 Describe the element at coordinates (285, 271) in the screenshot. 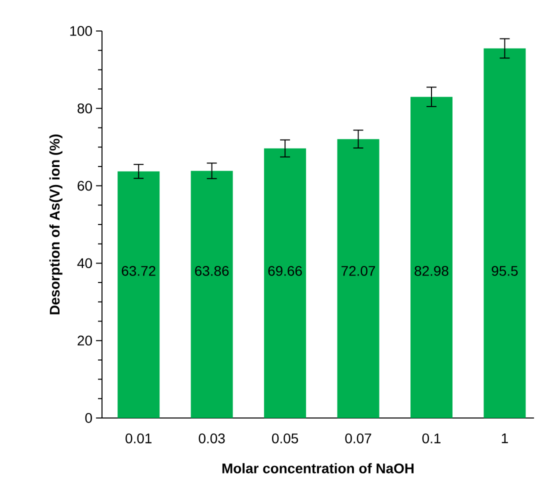

I see `data-label: 69.66` at that location.